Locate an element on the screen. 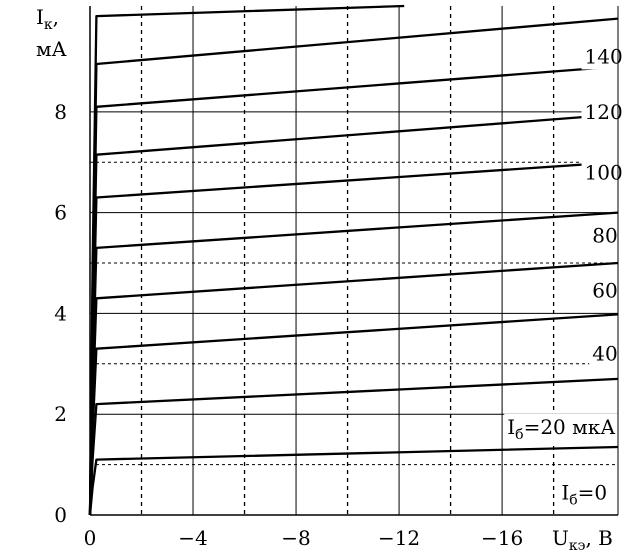 This screenshot has height=558, width=625. x-tick-label: −12 is located at coordinates (399, 538).